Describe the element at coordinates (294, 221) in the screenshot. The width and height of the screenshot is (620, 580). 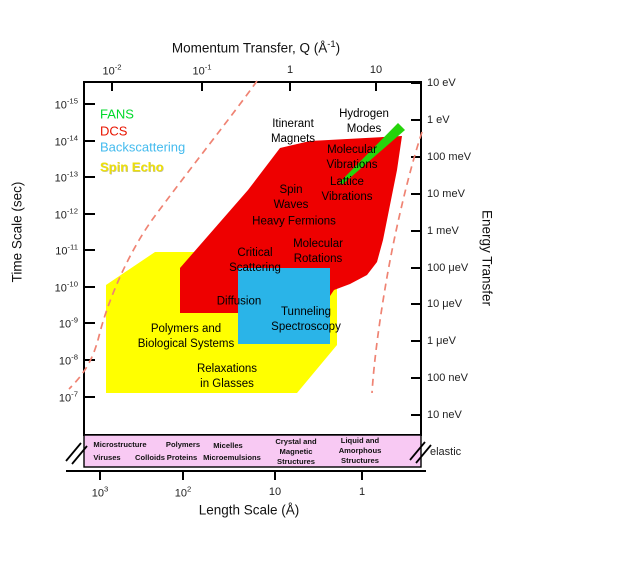
I see `region-label-heavy-fermions: Heavy Fermions` at that location.